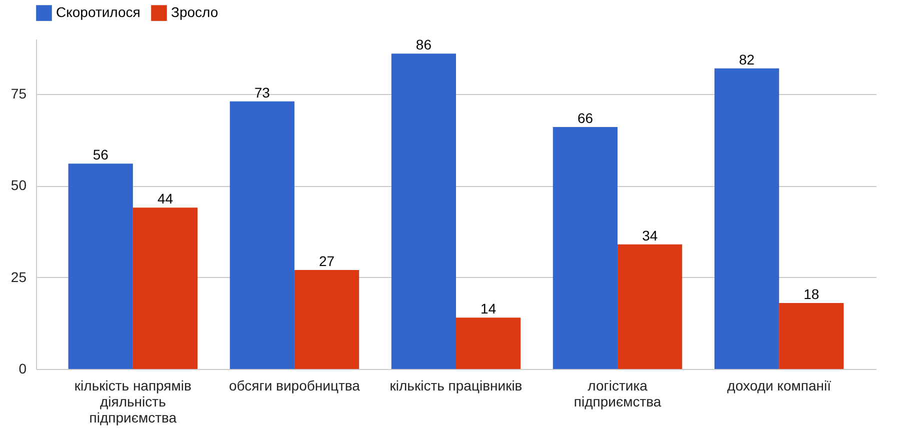 The width and height of the screenshot is (908, 448). I want to click on data-label: 18, so click(812, 294).